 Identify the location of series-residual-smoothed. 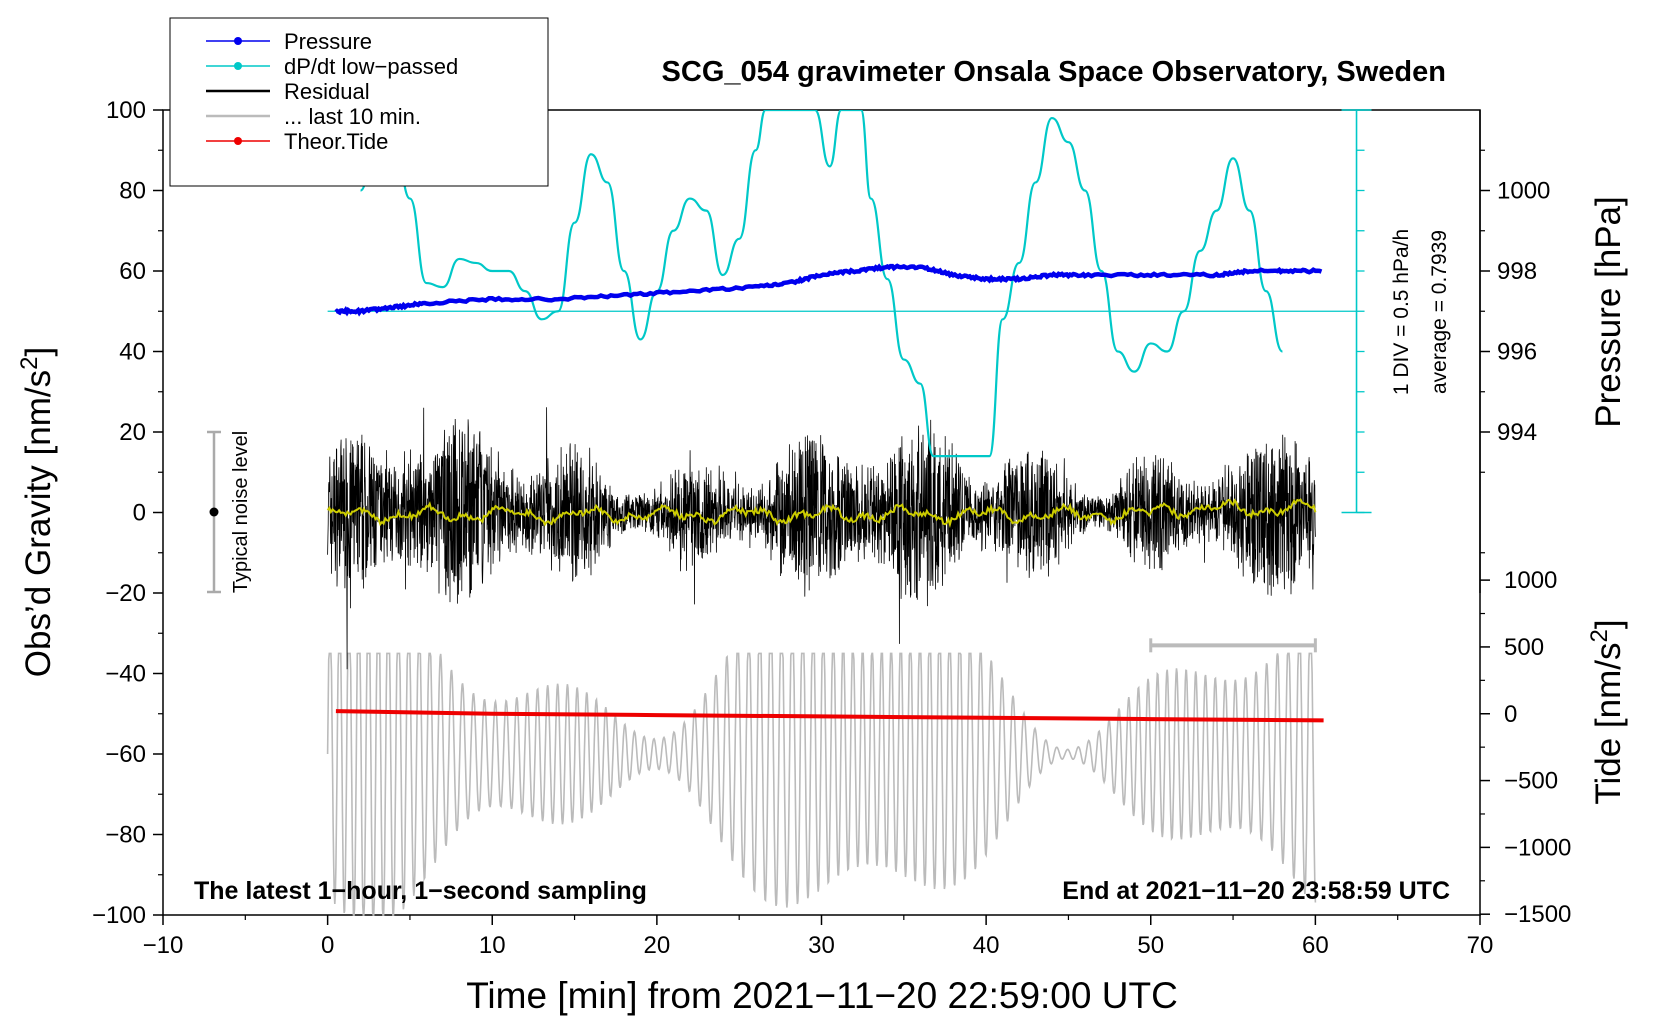
(821, 513).